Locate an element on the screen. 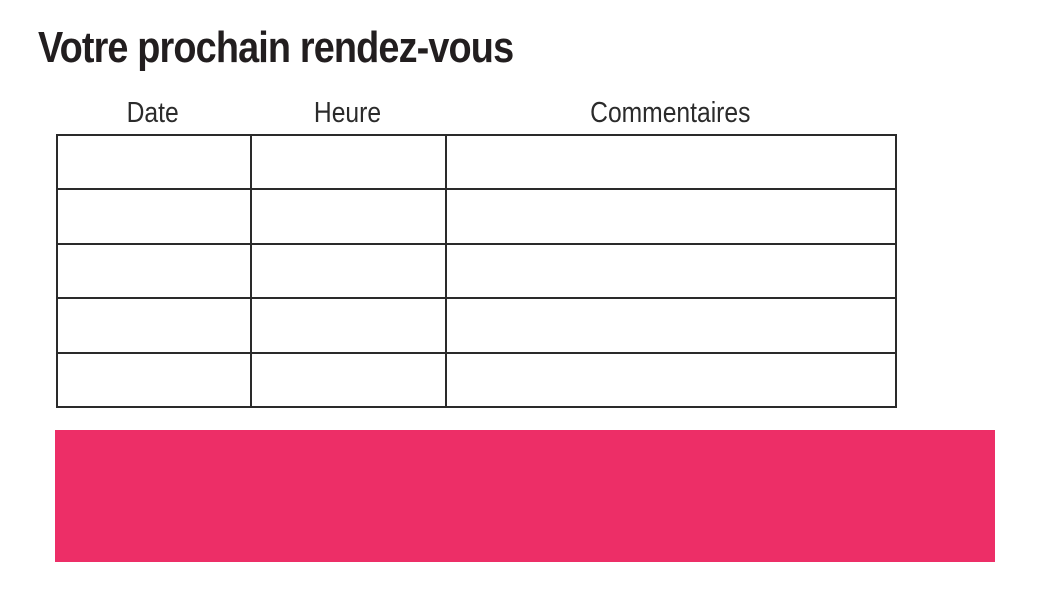 This screenshot has height=600, width=1050. page-title: Votre prochain rendez-vous is located at coordinates (276, 47).